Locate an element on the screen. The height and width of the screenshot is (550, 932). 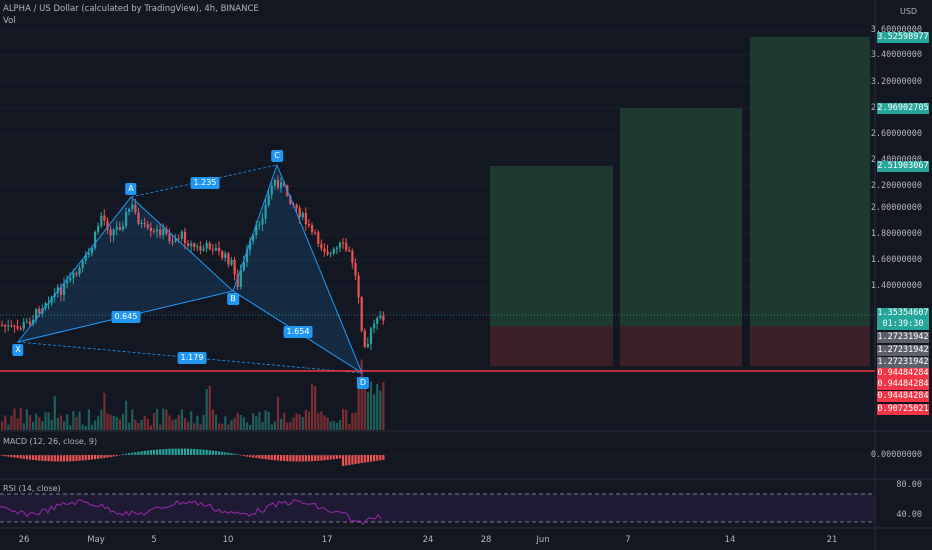
price-tag: 0.94484284 is located at coordinates (903, 384).